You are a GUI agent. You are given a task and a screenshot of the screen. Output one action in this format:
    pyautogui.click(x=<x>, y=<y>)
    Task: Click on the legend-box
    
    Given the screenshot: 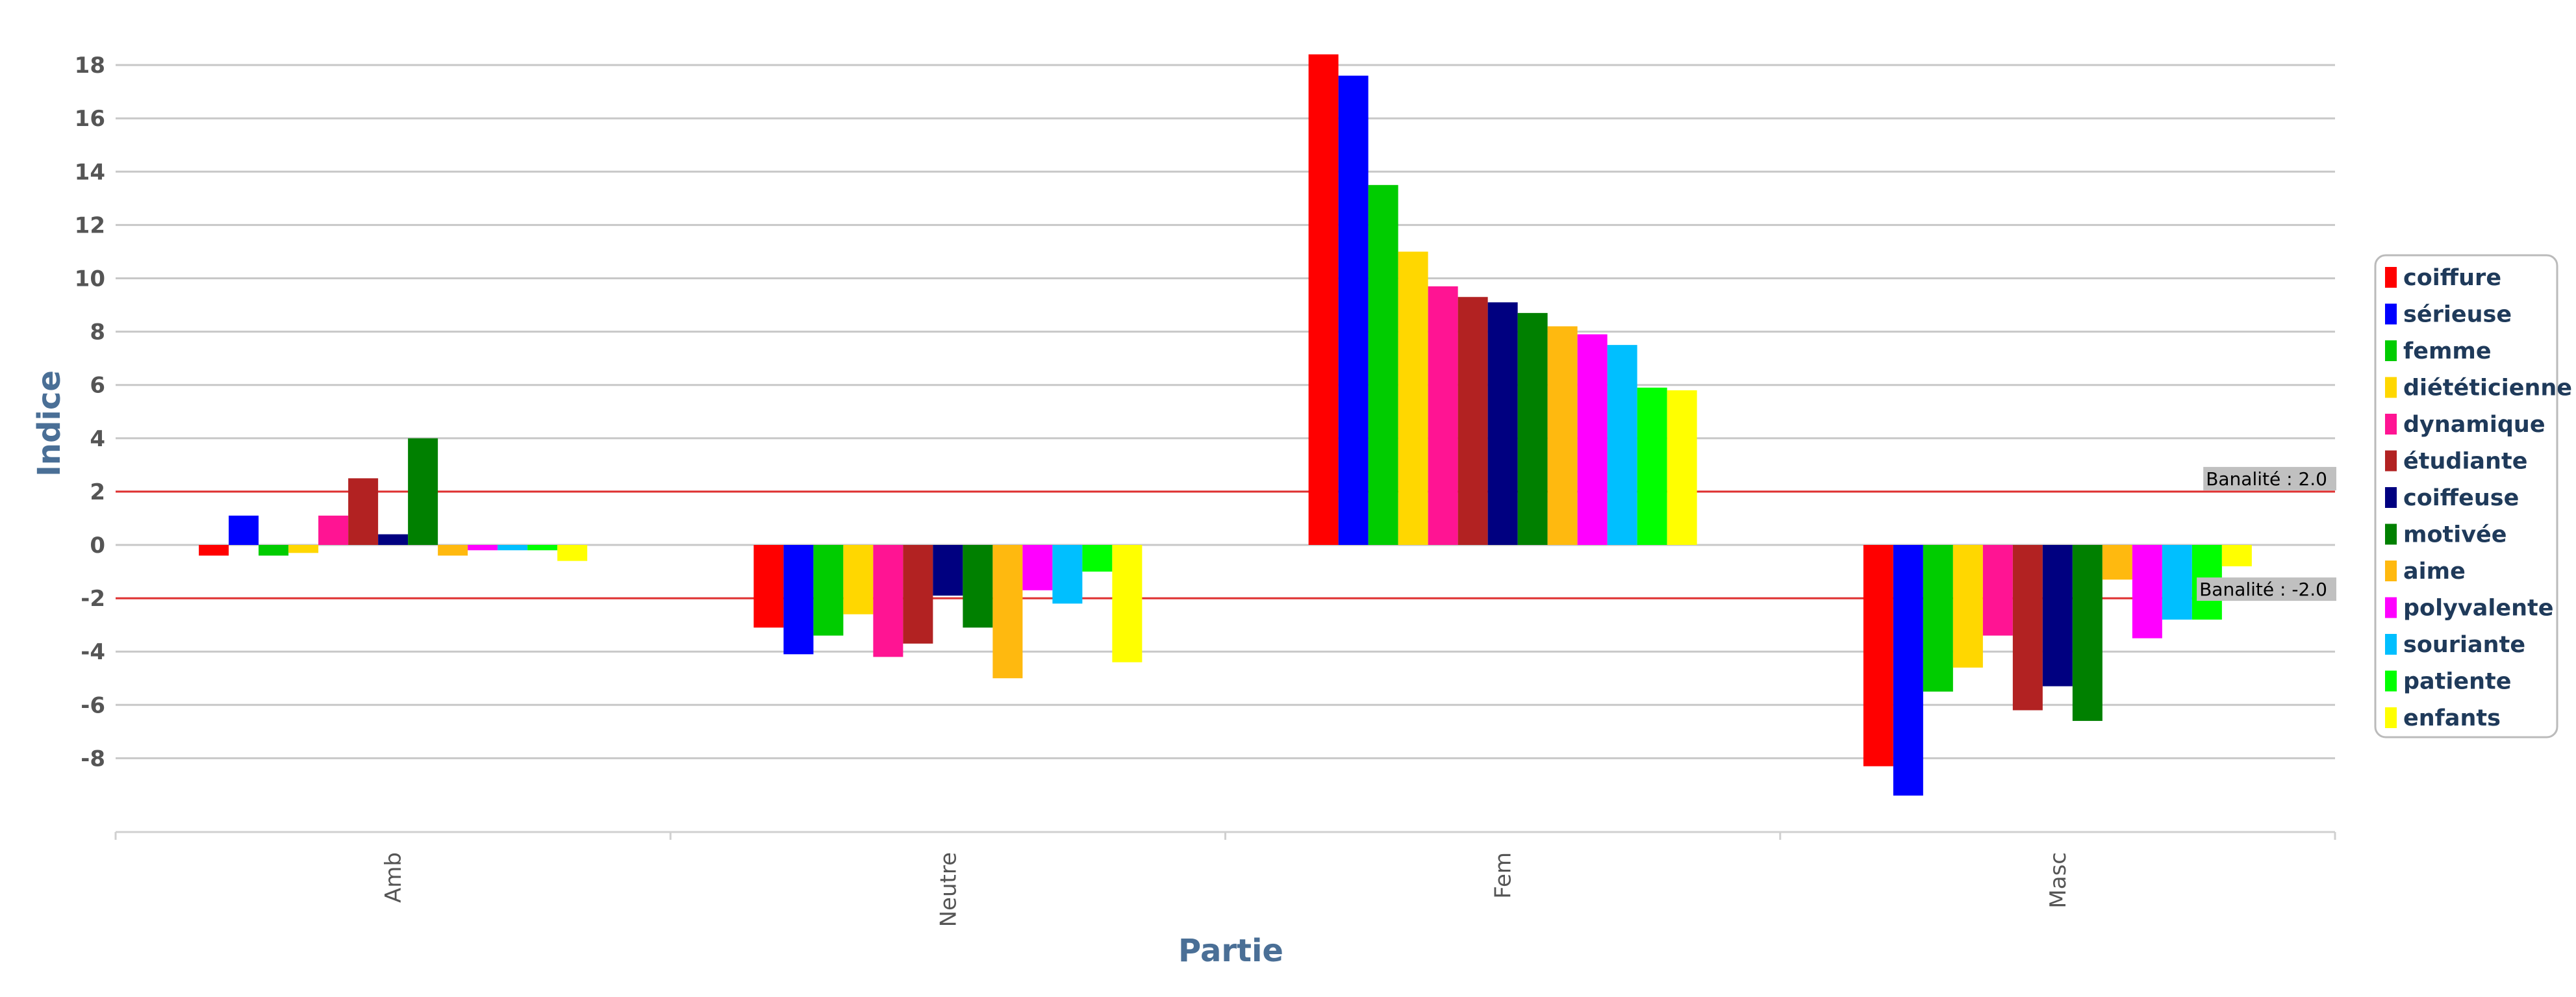 What is the action you would take?
    pyautogui.click(x=2466, y=496)
    